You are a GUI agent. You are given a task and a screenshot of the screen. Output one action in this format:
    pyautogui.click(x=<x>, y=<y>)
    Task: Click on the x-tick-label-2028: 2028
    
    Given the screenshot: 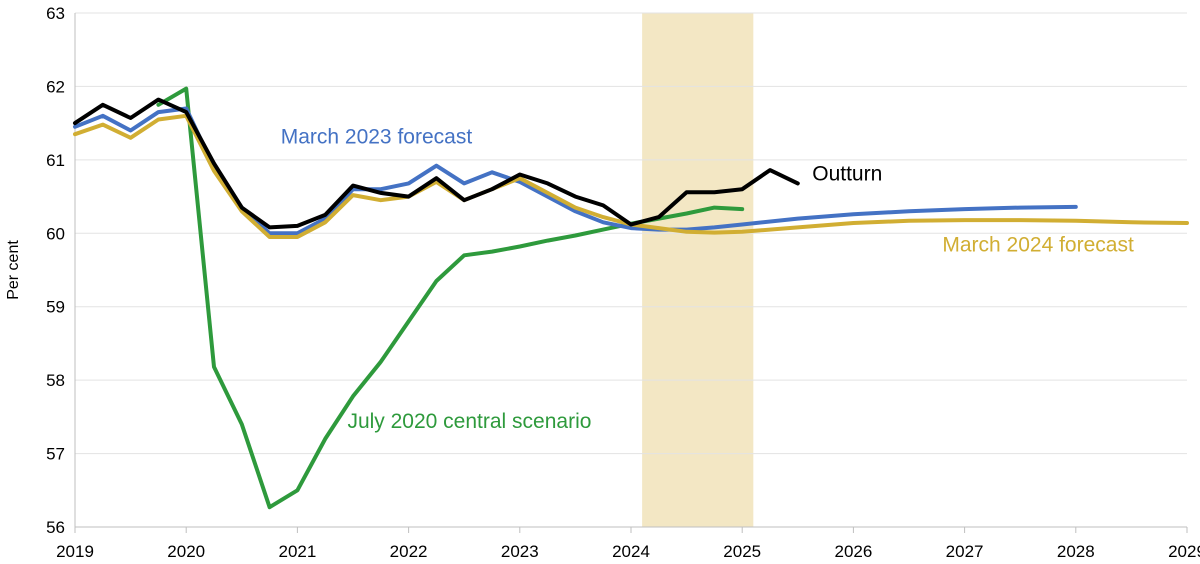 What is the action you would take?
    pyautogui.click(x=1076, y=551)
    